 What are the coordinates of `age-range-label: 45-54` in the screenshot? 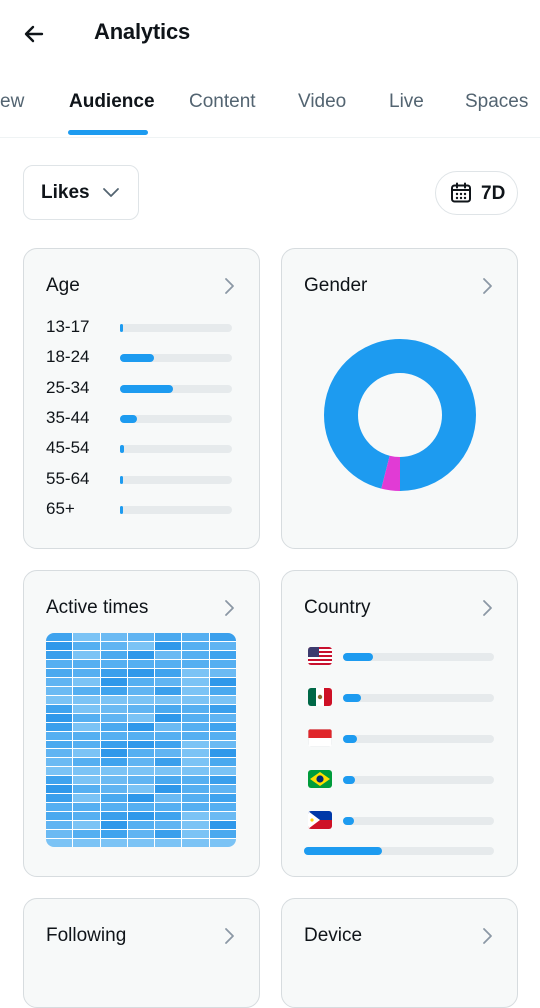 It's located at (68, 448).